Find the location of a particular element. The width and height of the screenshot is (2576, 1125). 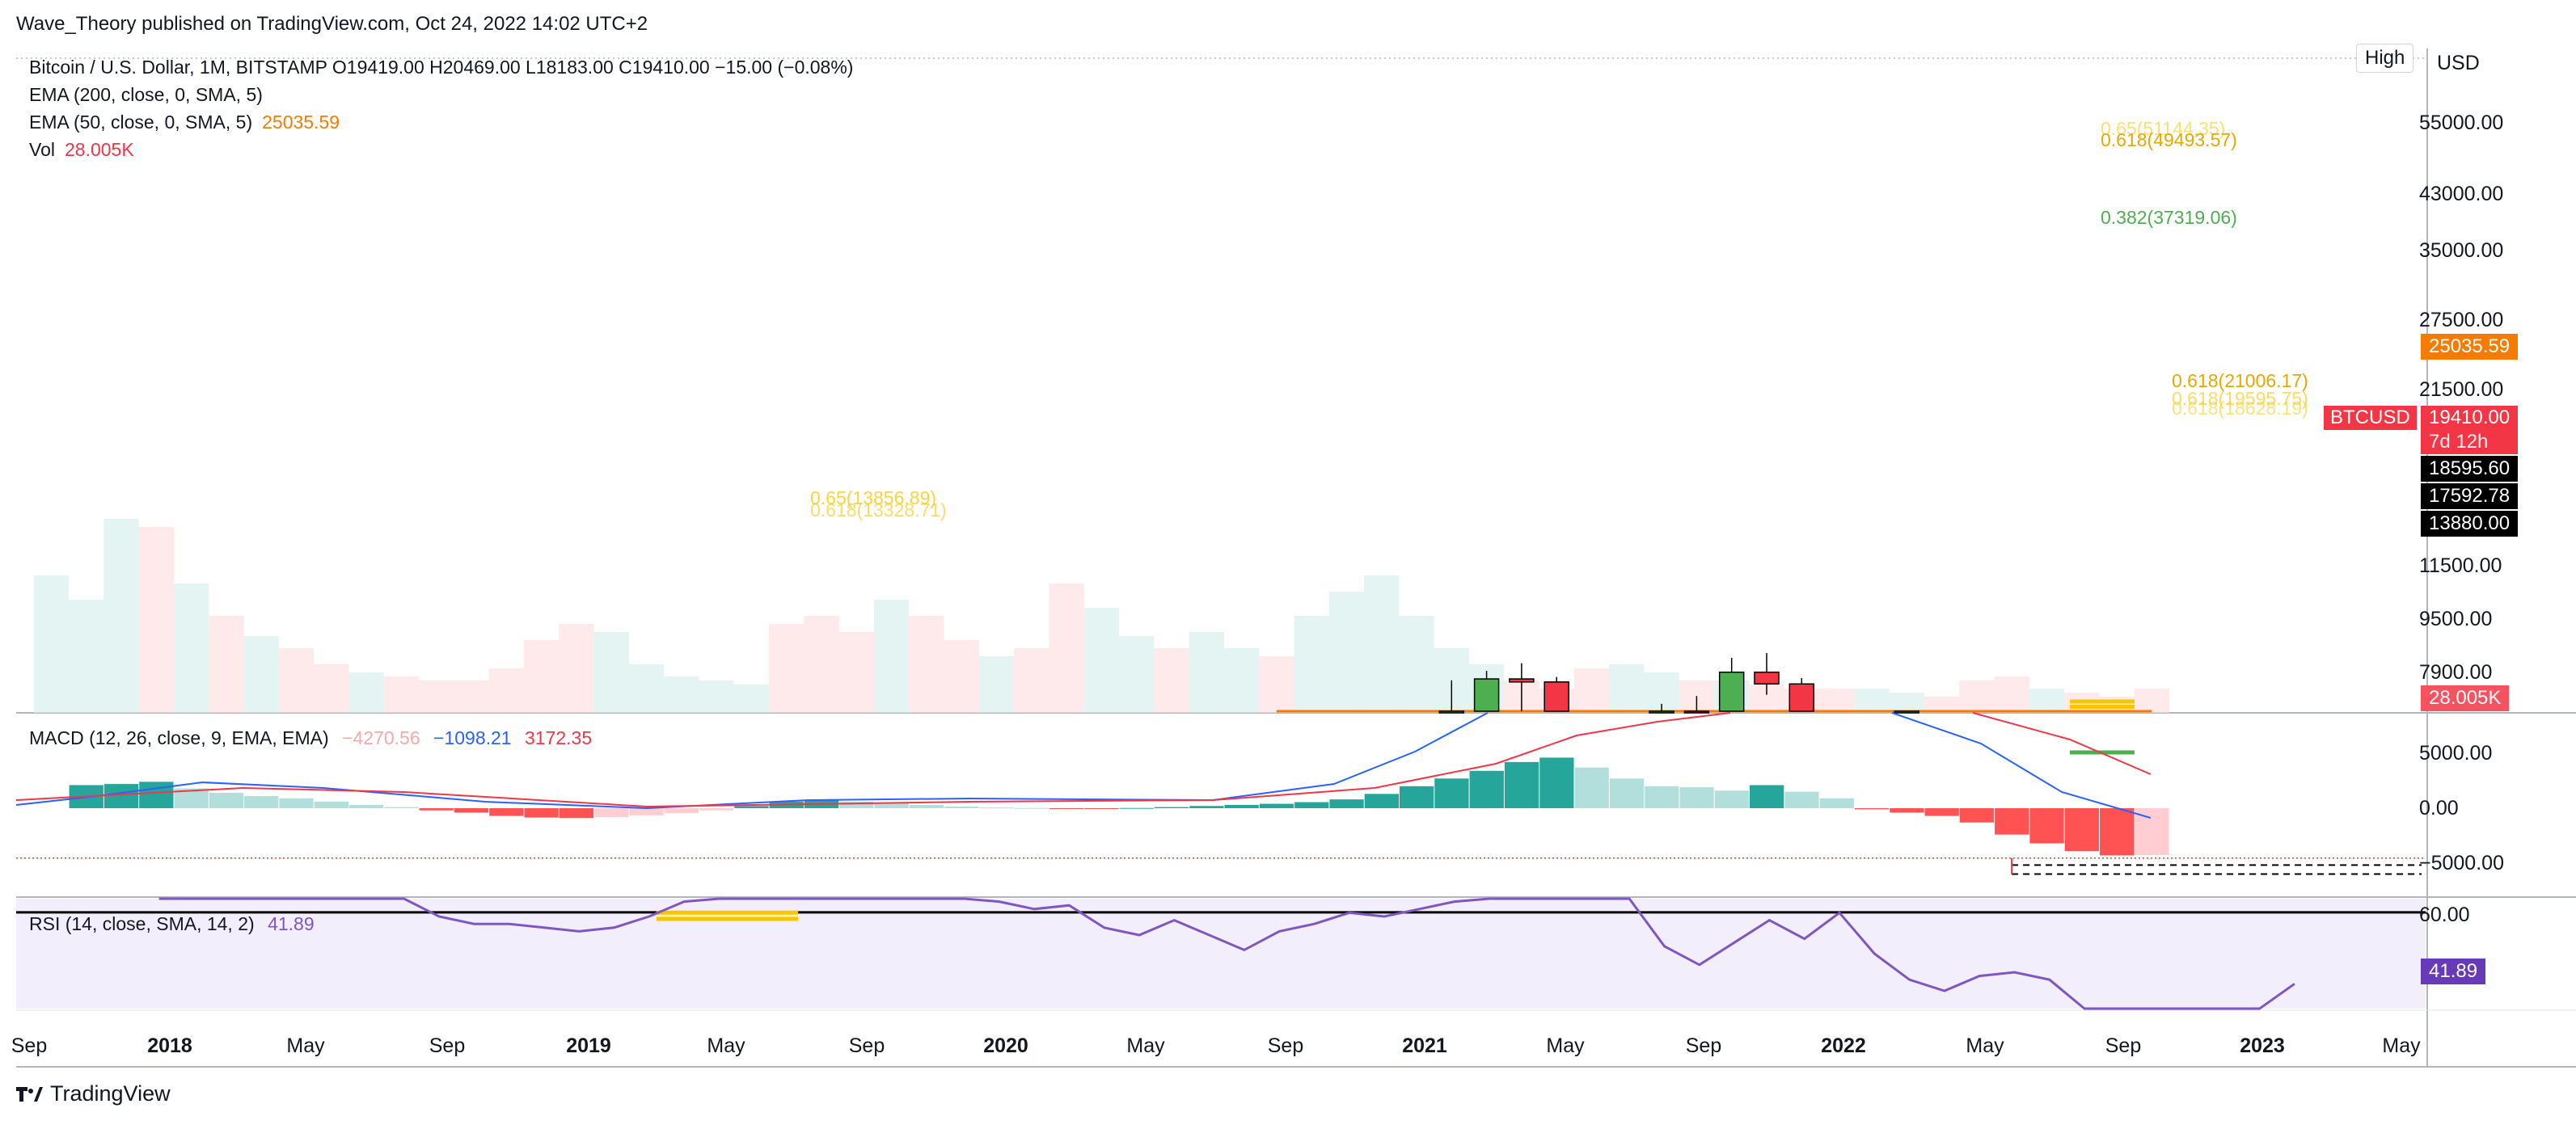

price-tick: 7900.00 is located at coordinates (2456, 672).